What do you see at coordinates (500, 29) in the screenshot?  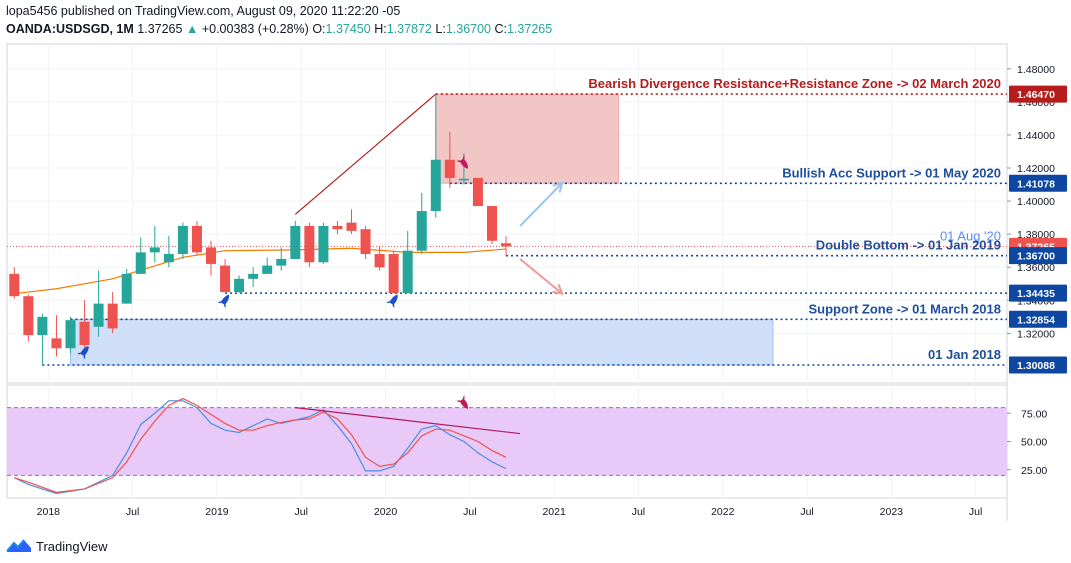 I see `close-label: C:` at bounding box center [500, 29].